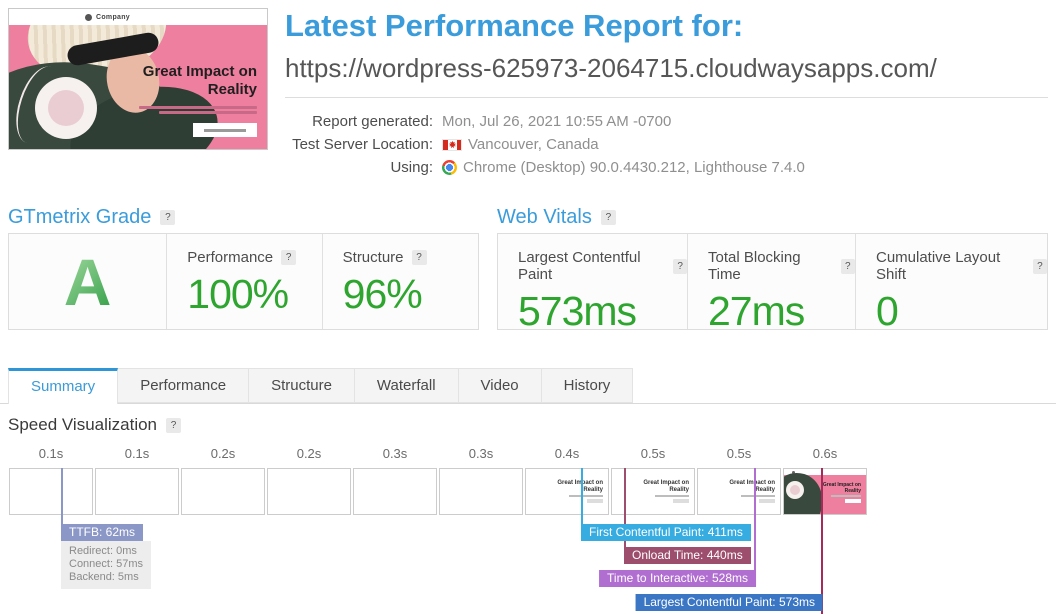 This screenshot has width=1056, height=614. I want to click on tab-summary: Summary, so click(63, 386).